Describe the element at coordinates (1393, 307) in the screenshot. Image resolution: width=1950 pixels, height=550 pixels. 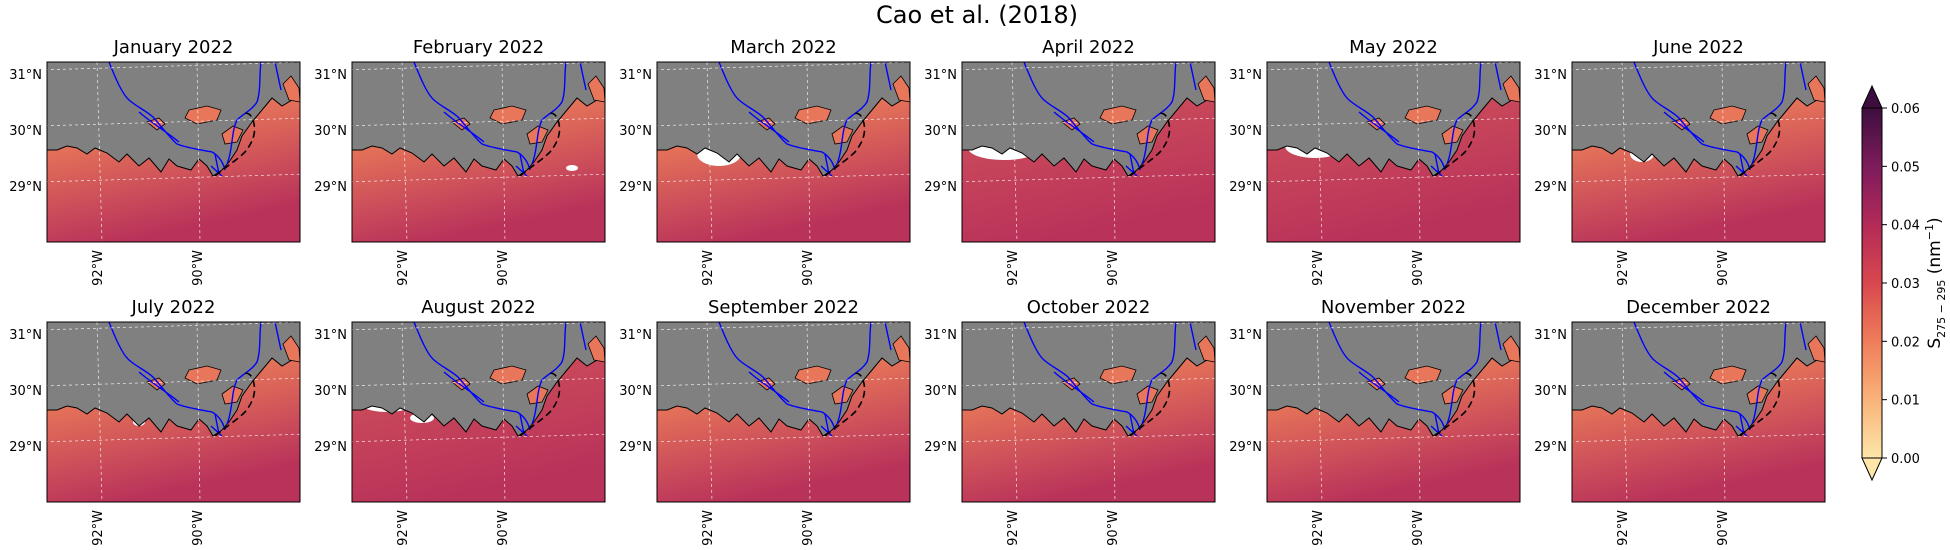
I see `panel-title: November 2022` at that location.